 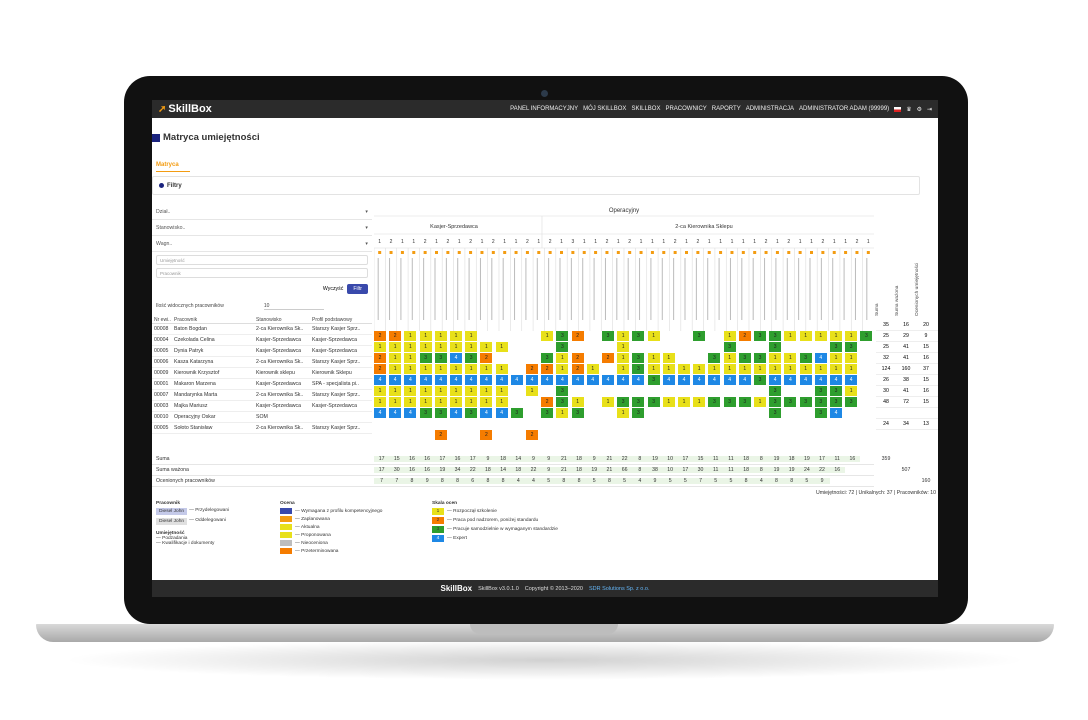 What do you see at coordinates (909, 109) in the screenshot?
I see `trophy-icon: ♛` at bounding box center [909, 109].